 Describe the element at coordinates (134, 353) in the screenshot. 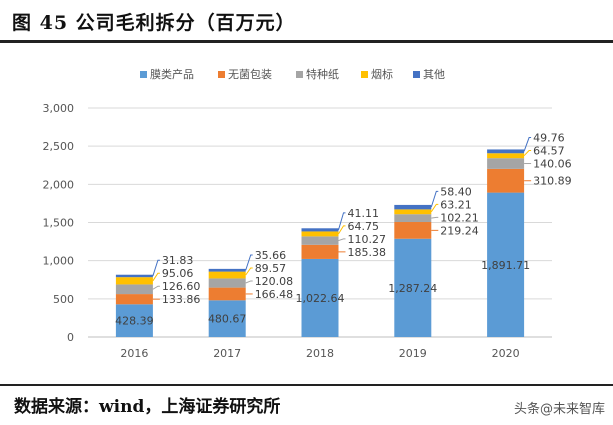

I see `x-tick-label: 2016` at that location.